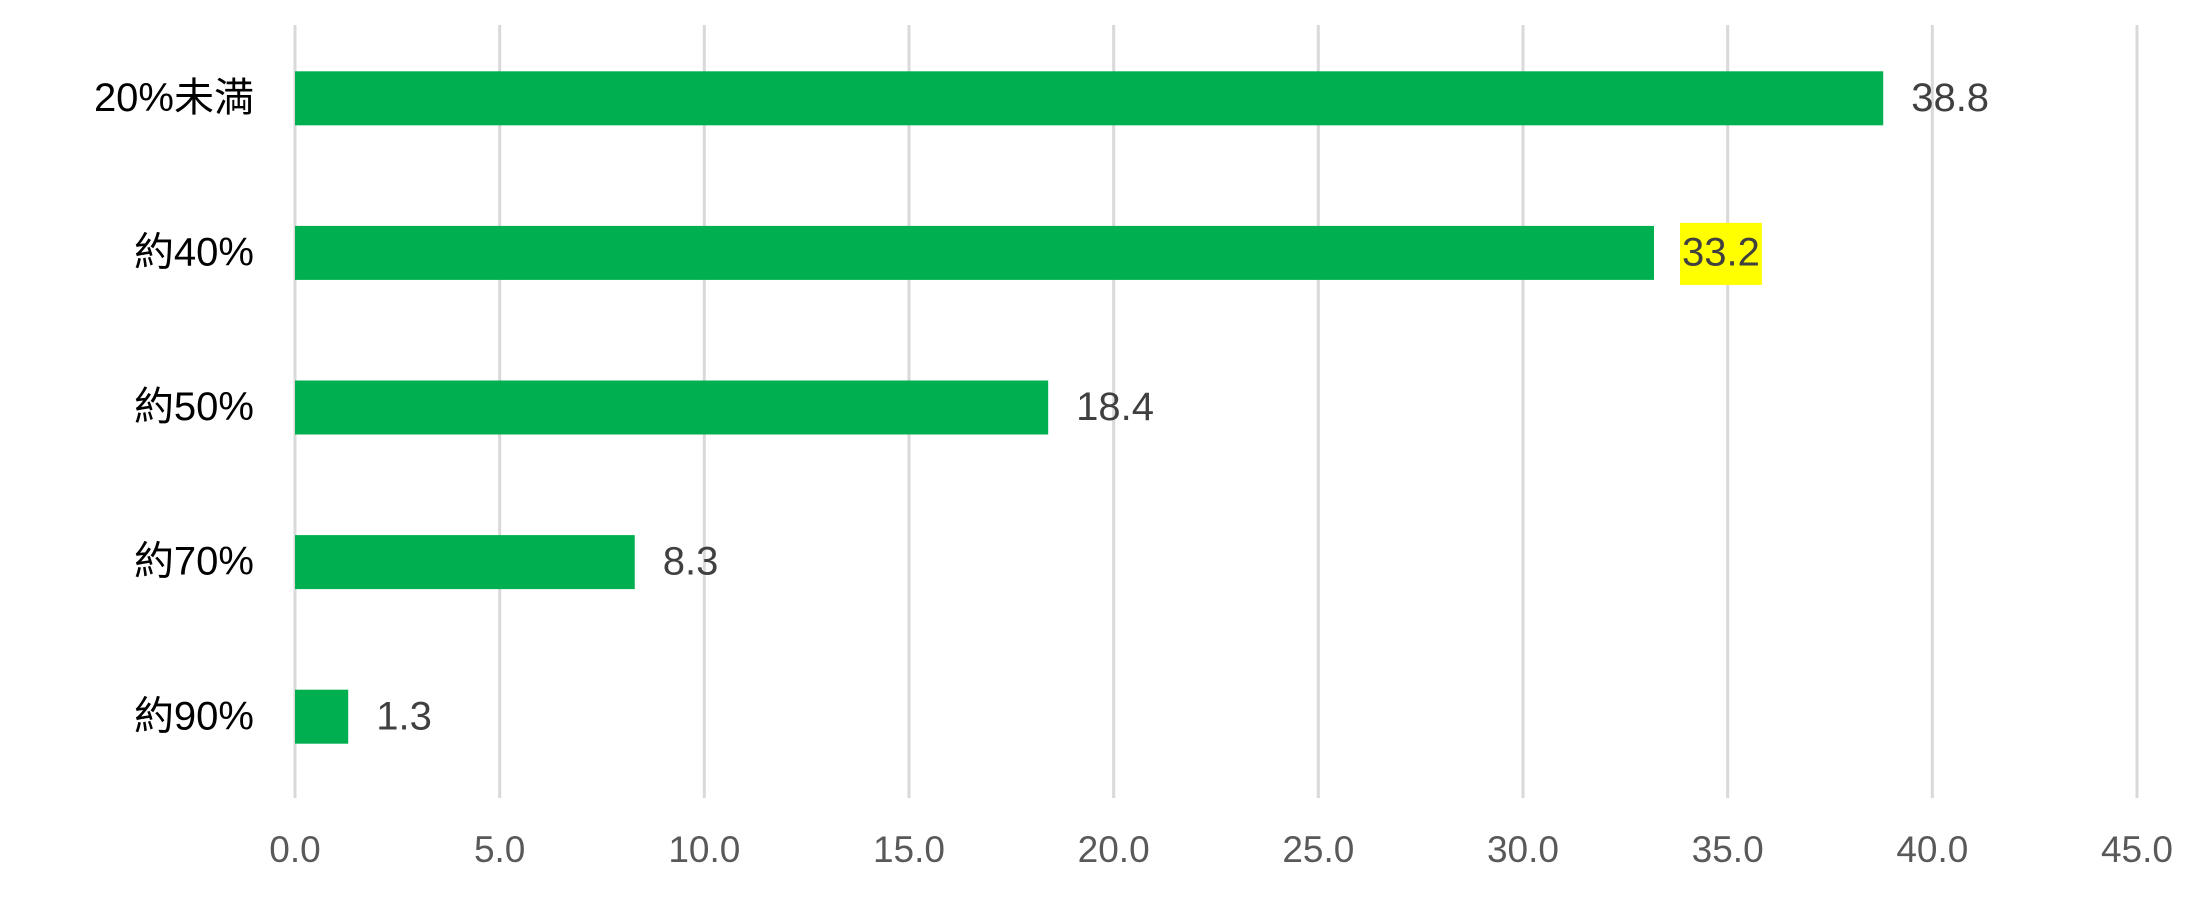  What do you see at coordinates (1728, 849) in the screenshot?
I see `x-tick-label: 35.0` at bounding box center [1728, 849].